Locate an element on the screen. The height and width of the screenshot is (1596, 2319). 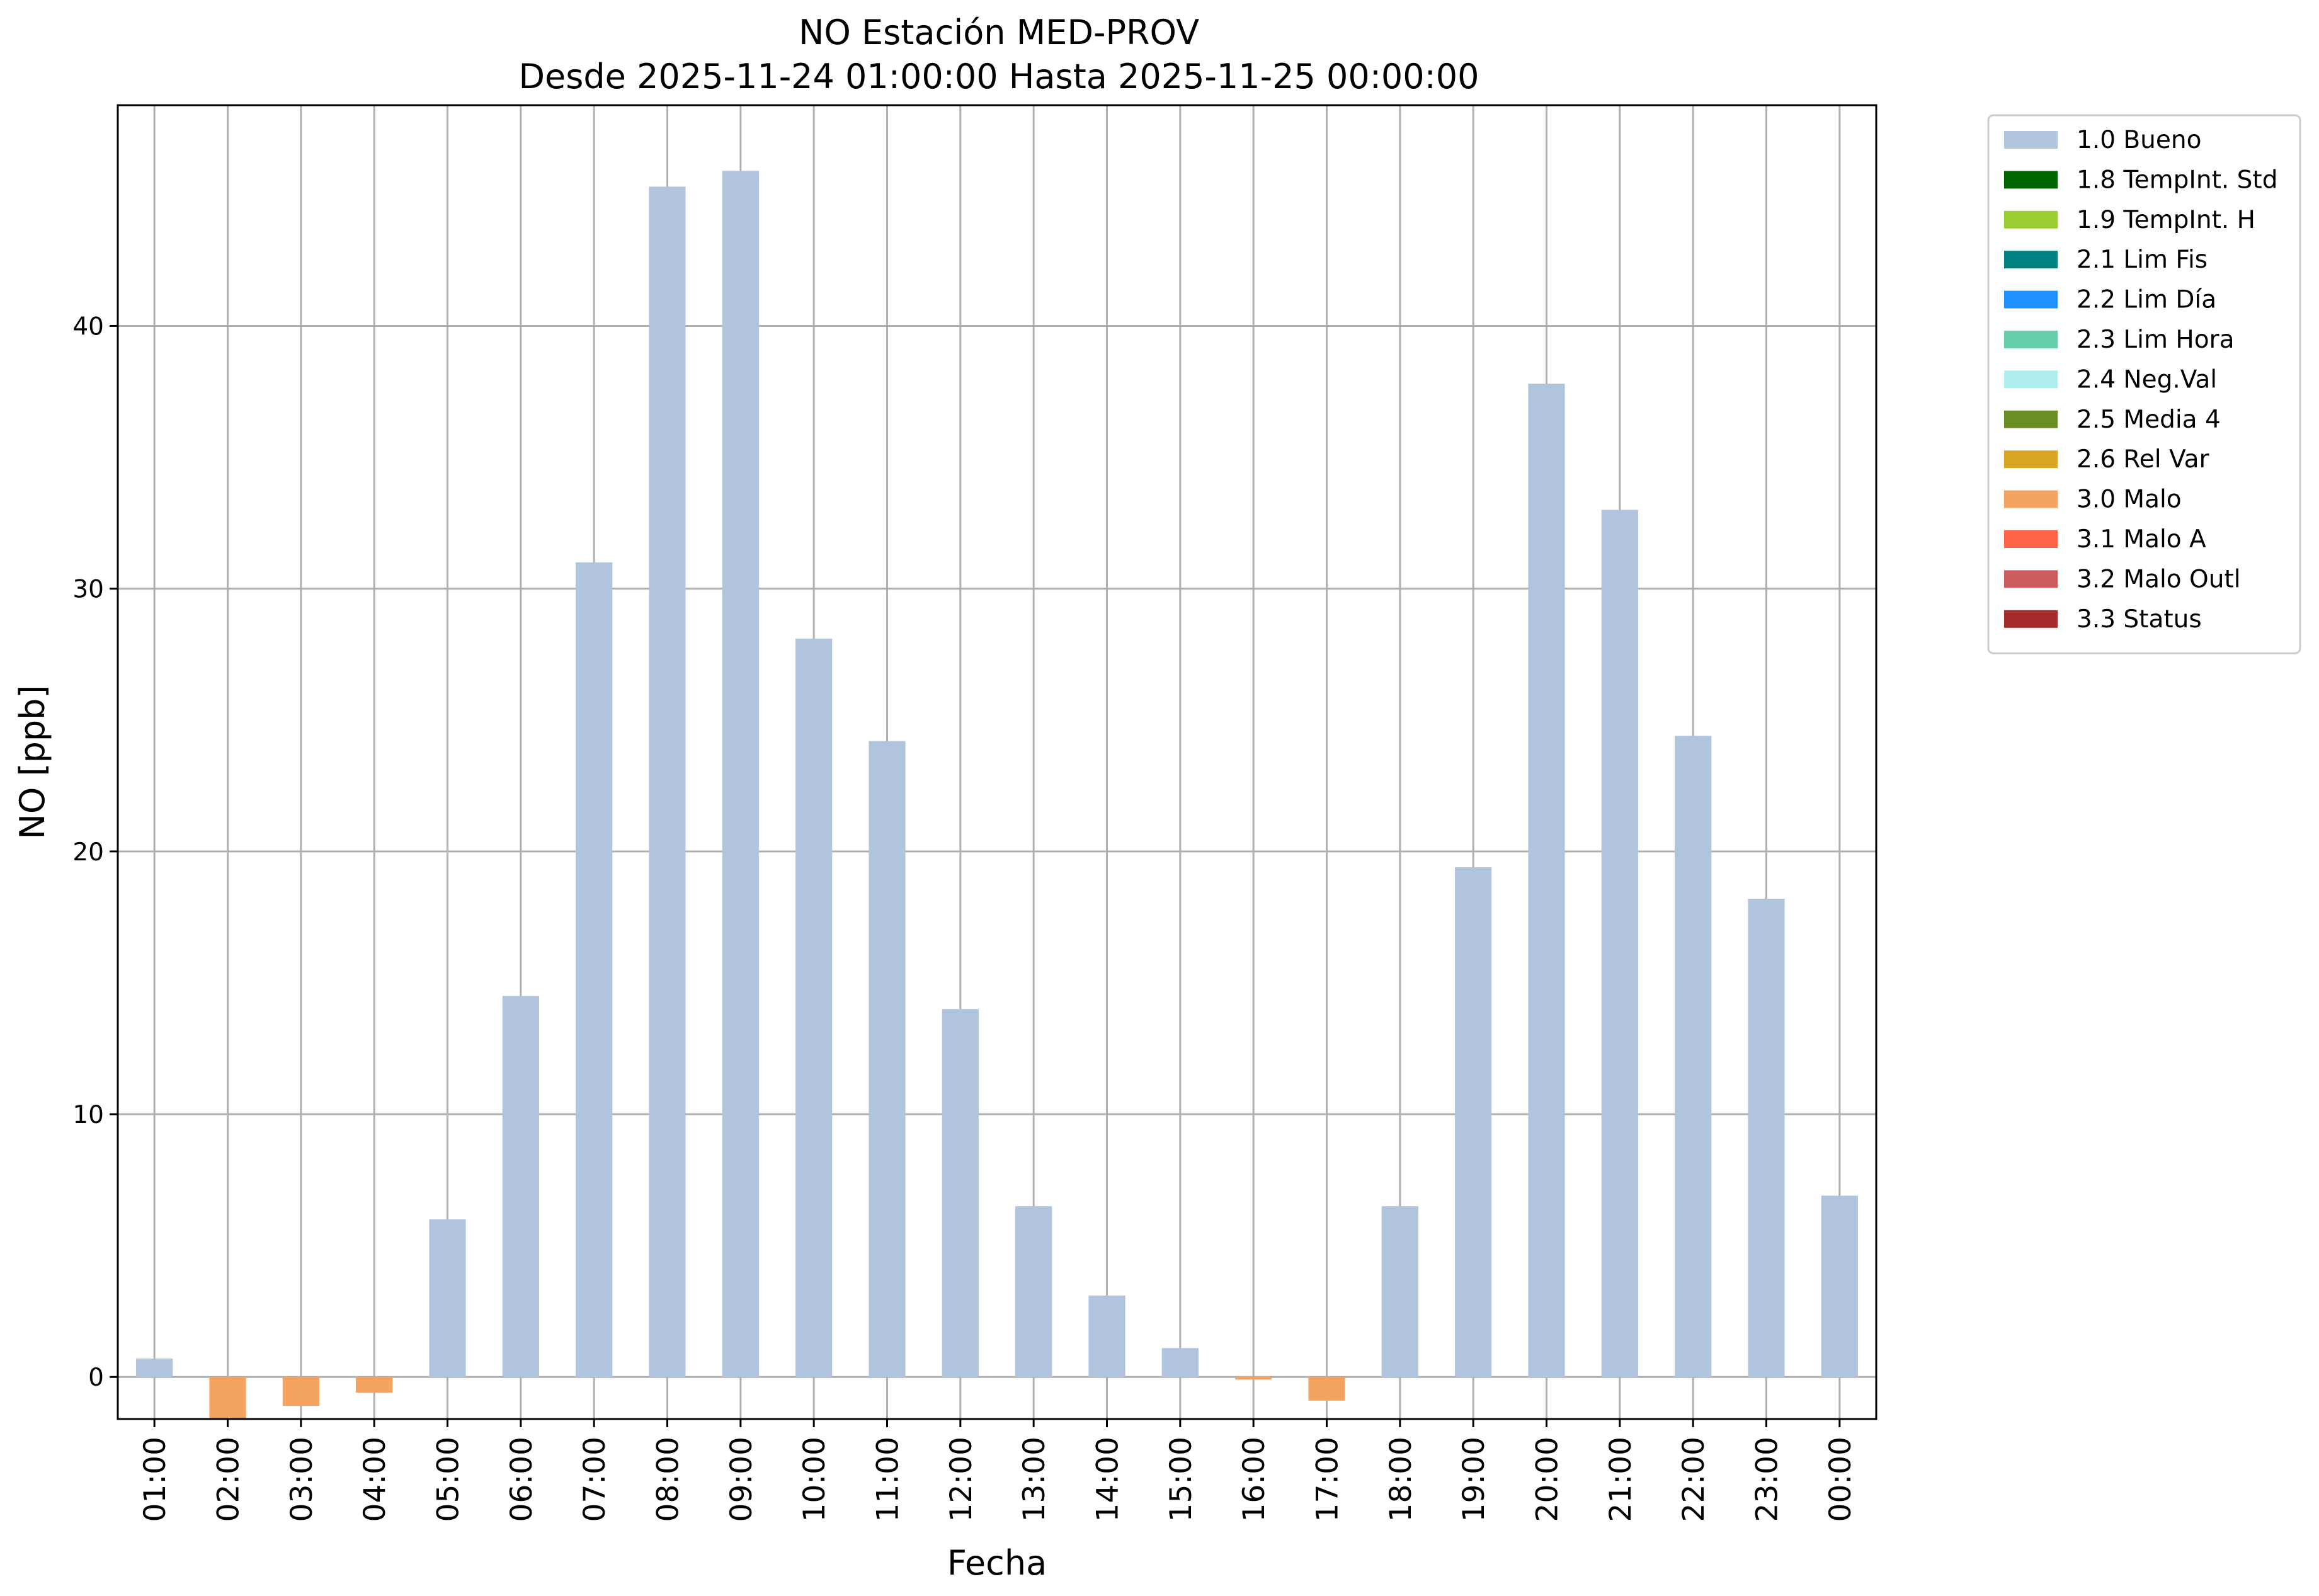
legend-frame is located at coordinates (2144, 384).